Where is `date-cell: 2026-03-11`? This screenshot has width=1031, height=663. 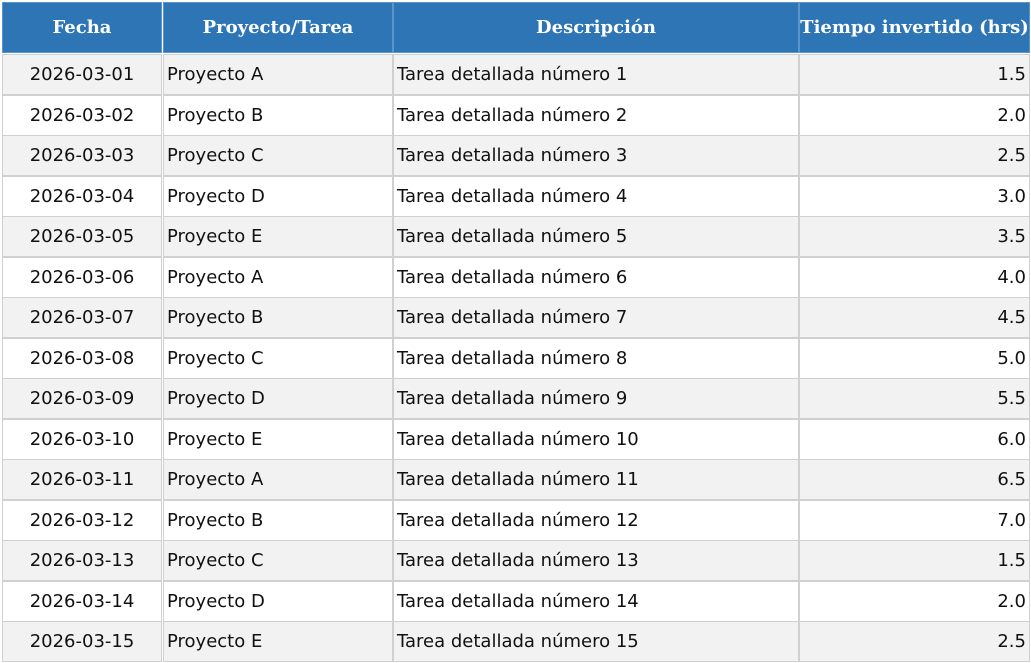 date-cell: 2026-03-11 is located at coordinates (82, 479).